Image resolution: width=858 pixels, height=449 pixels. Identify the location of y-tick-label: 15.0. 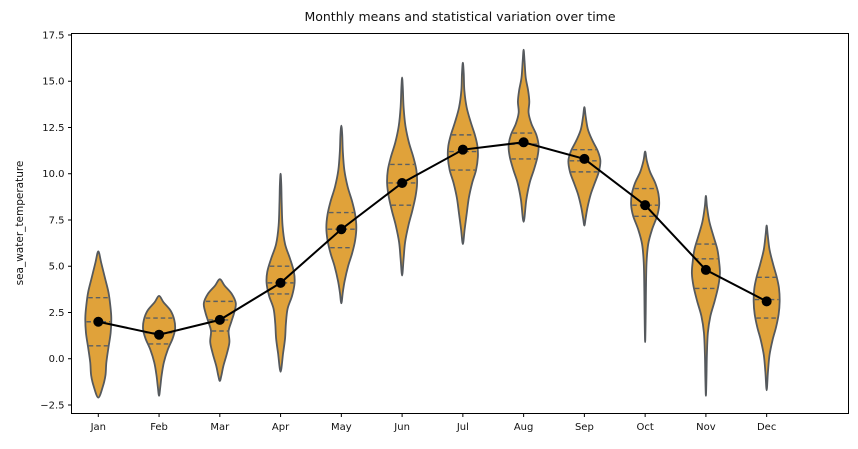
(53, 82).